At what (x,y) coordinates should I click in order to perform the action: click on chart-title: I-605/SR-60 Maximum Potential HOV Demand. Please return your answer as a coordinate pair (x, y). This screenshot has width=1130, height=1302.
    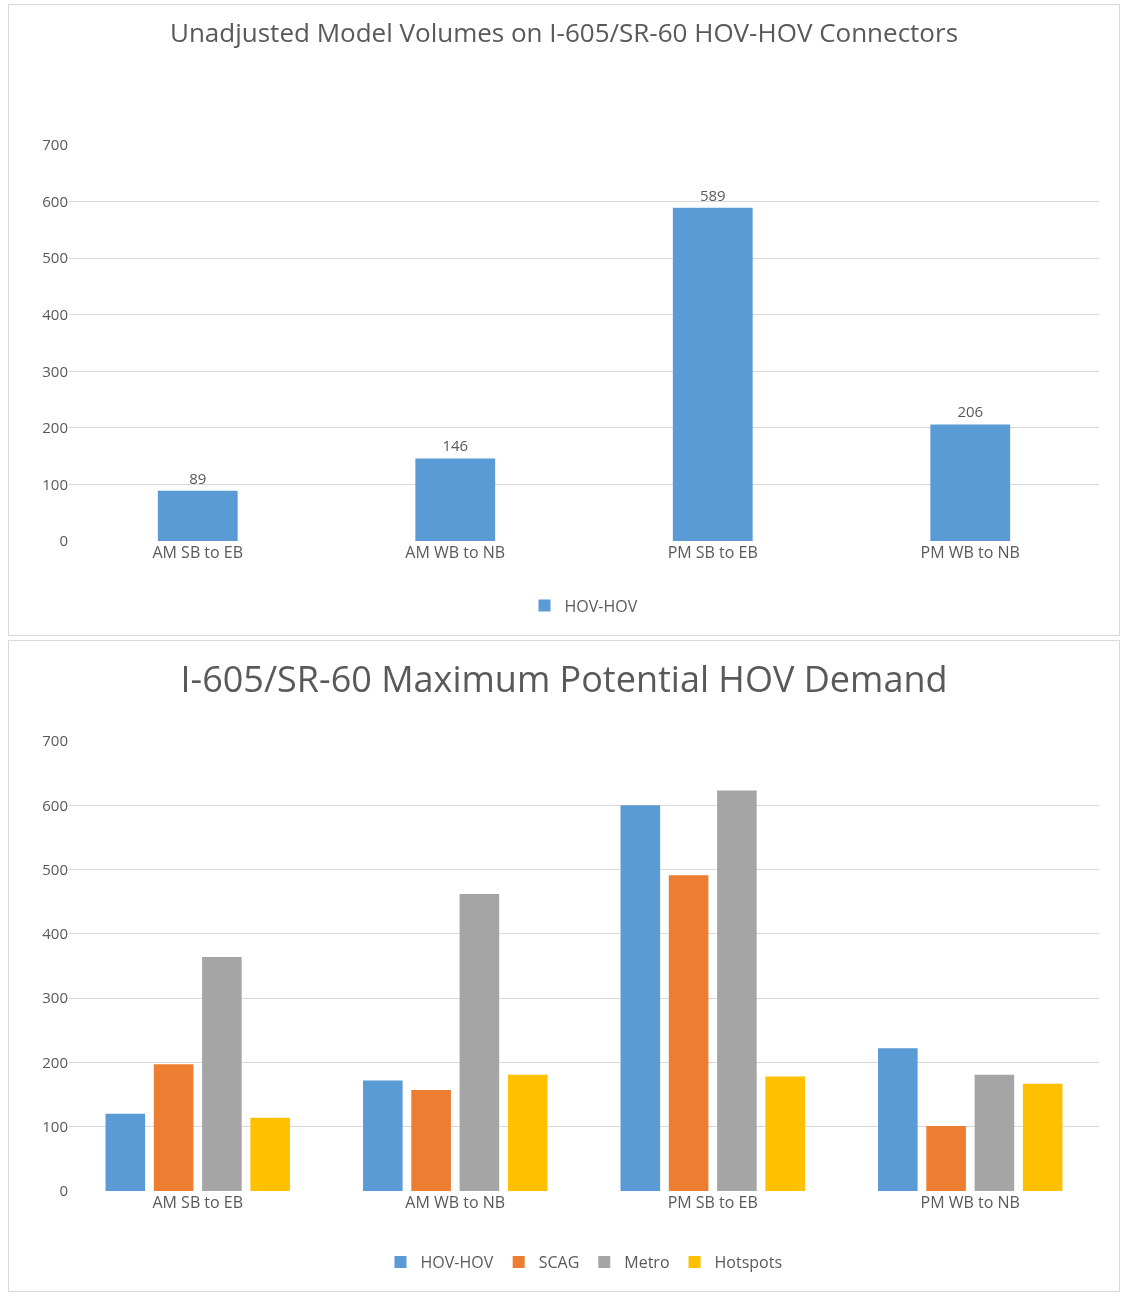
    Looking at the image, I should click on (564, 679).